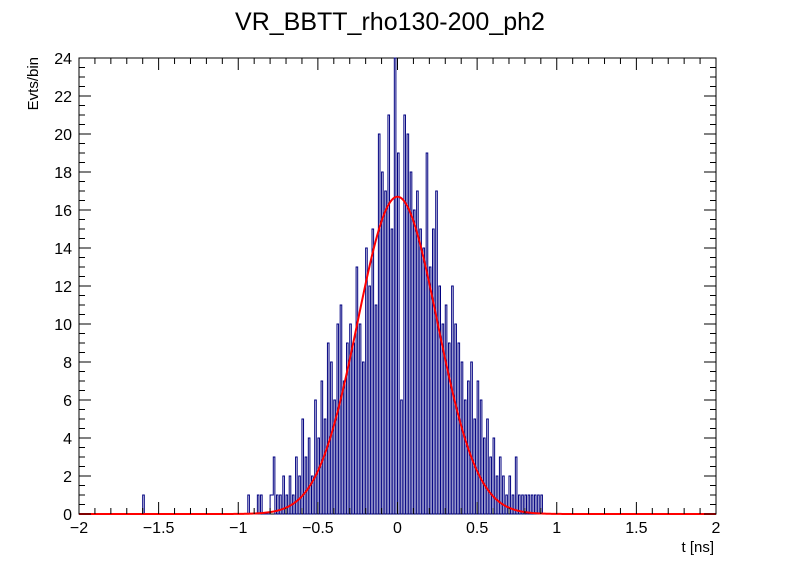 This screenshot has height=572, width=796. What do you see at coordinates (159, 528) in the screenshot?
I see `x-tick-label: −1.5` at bounding box center [159, 528].